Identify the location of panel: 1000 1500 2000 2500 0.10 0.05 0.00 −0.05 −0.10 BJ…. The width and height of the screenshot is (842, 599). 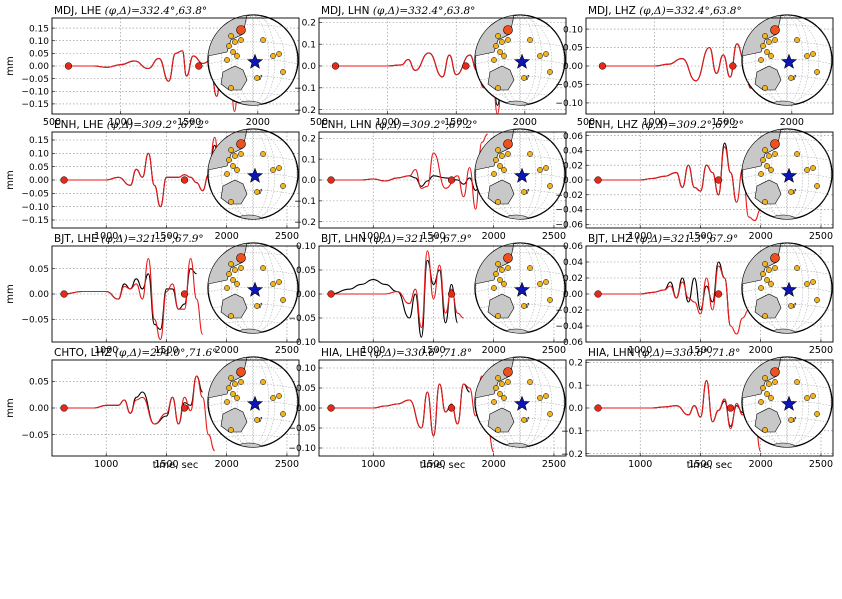
(427, 294).